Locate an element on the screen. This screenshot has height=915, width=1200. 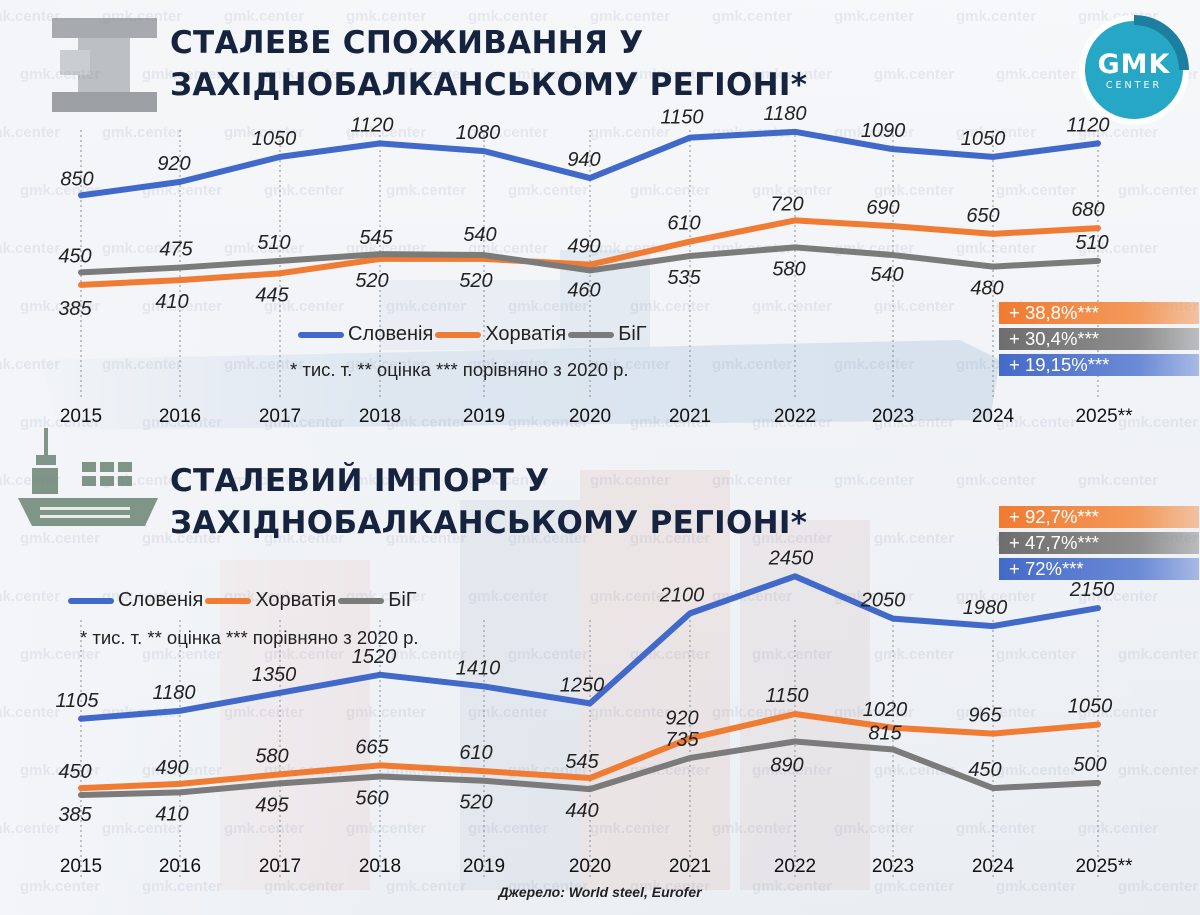
title-line-1: СТАЛЕВЕ СПОЖИВАННЯ У is located at coordinates (407, 43).